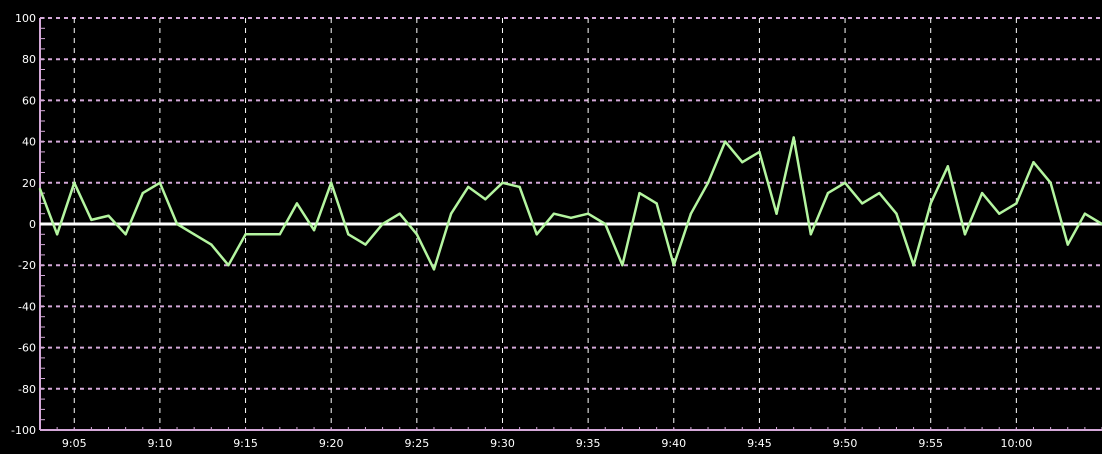 The image size is (1102, 454). Describe the element at coordinates (845, 443) in the screenshot. I see `x-tick-label: 9:50` at that location.